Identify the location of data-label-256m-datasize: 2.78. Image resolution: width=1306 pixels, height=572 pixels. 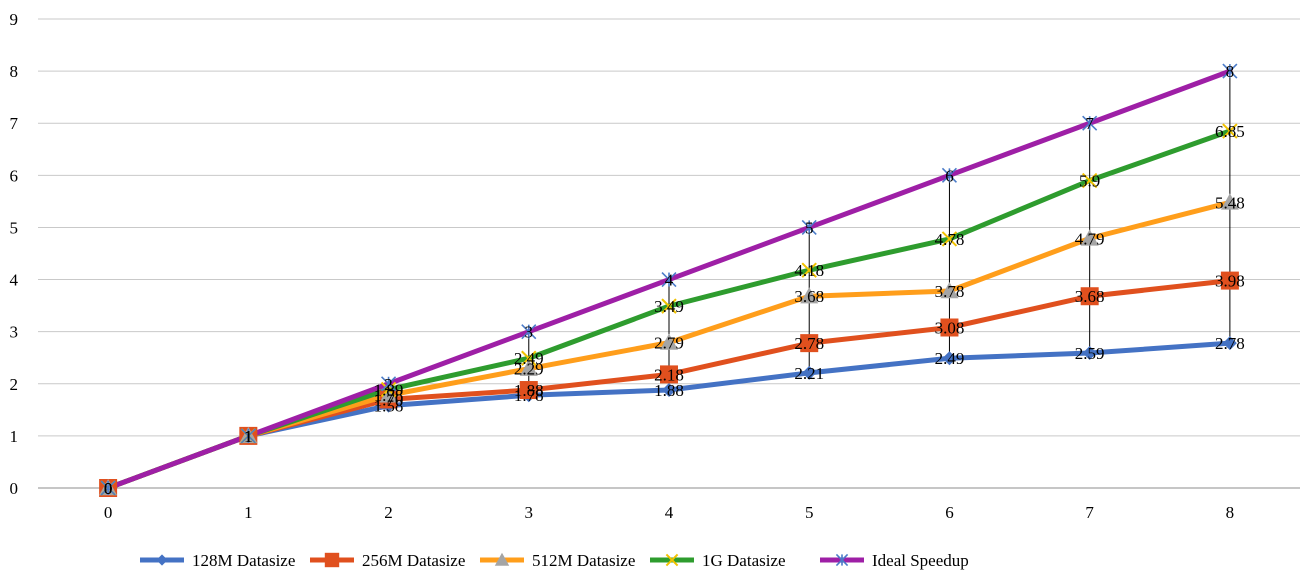
(809, 343).